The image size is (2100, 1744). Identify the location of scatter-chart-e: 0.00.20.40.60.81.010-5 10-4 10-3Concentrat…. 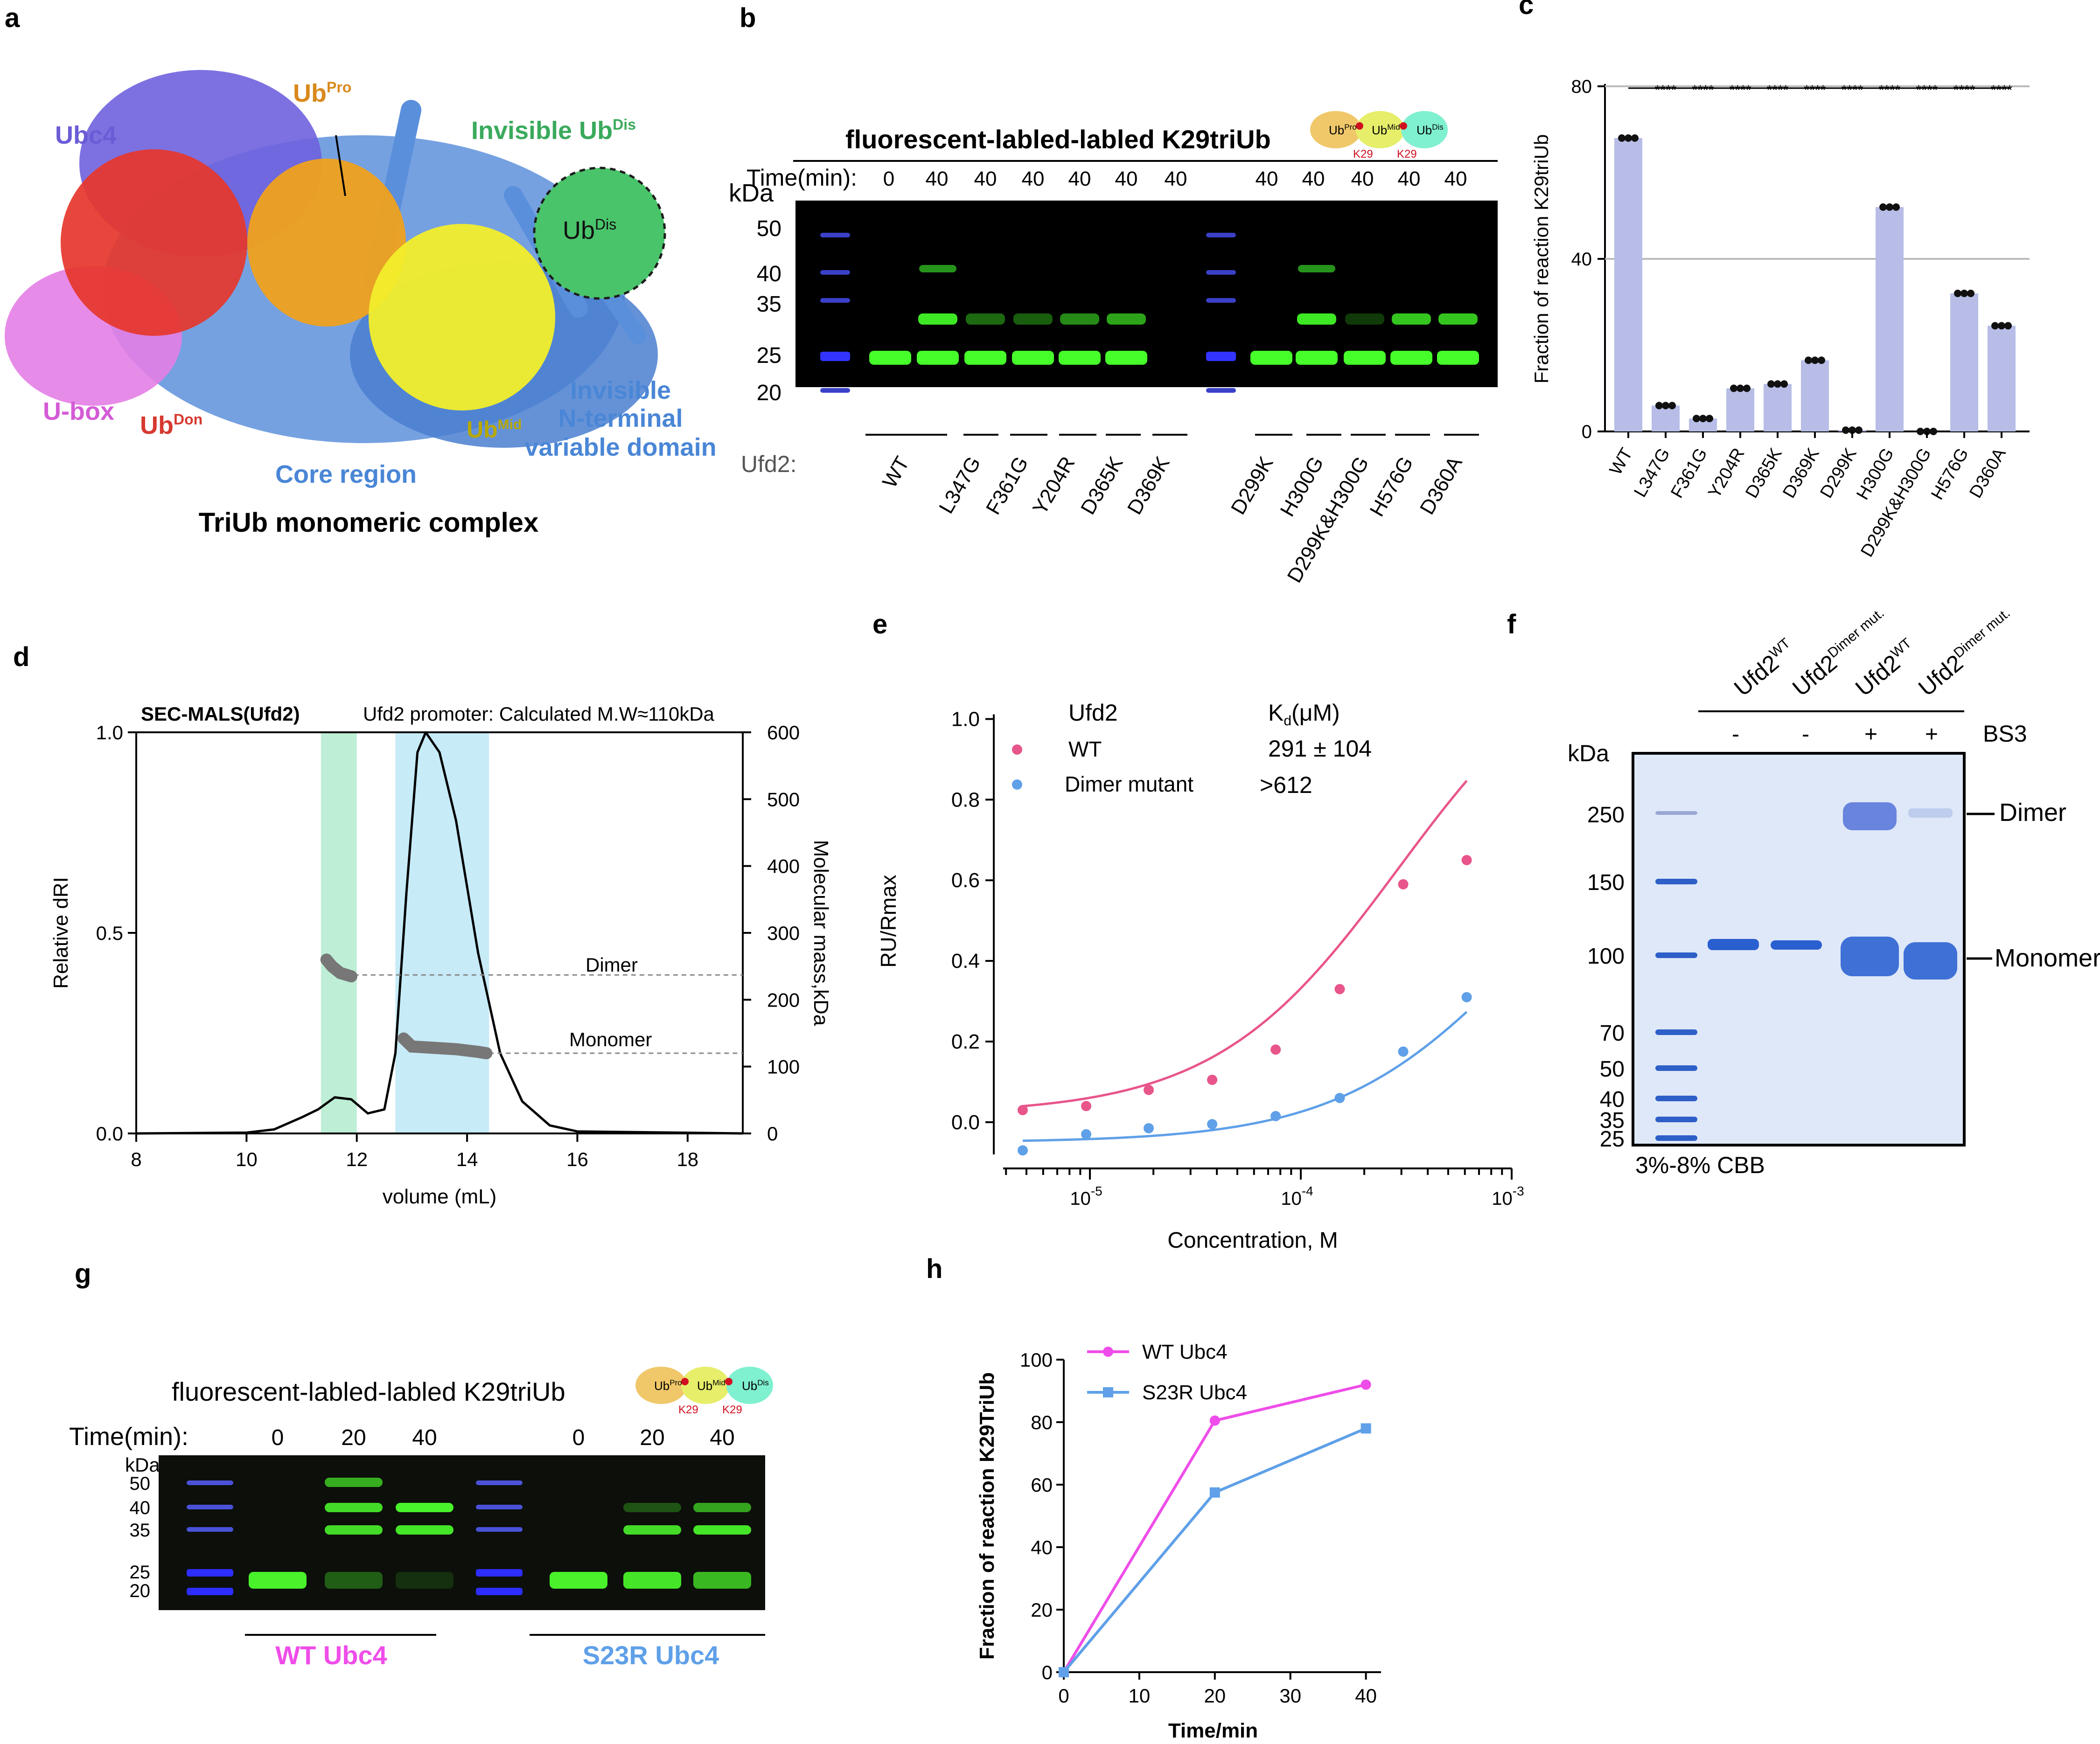
(1200, 981).